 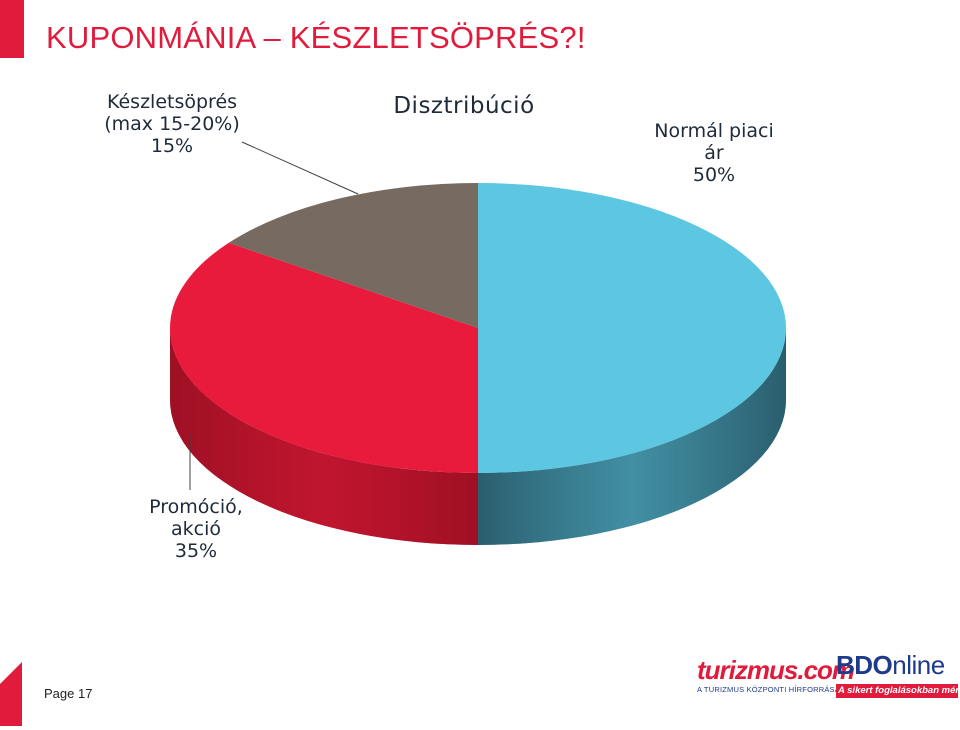 What do you see at coordinates (172, 102) in the screenshot?
I see `slice-label-2-line-0: Készletsöprés` at bounding box center [172, 102].